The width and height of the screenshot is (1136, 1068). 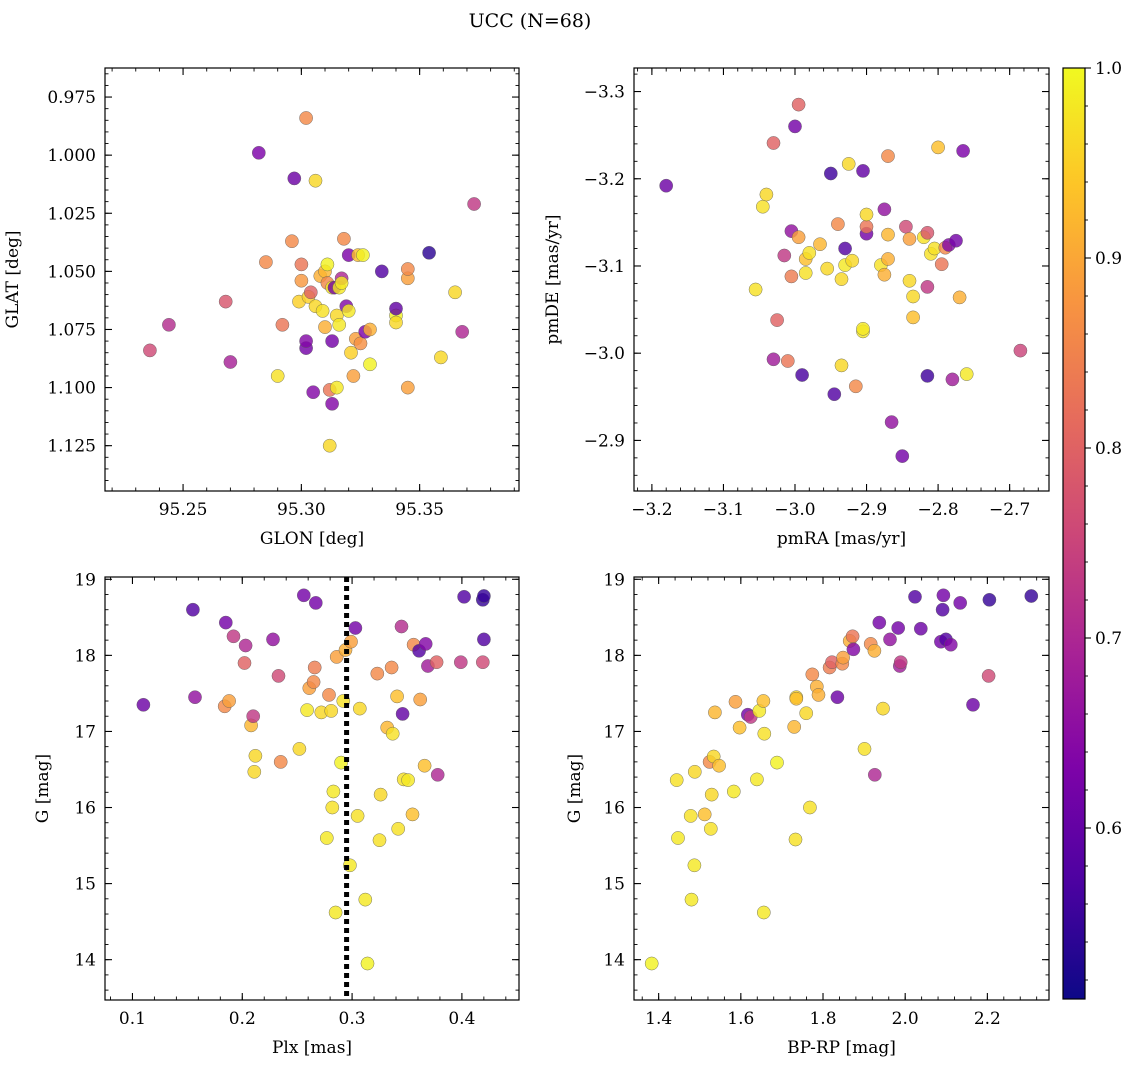 What do you see at coordinates (614, 961) in the screenshot?
I see `y-tick-label: 14` at bounding box center [614, 961].